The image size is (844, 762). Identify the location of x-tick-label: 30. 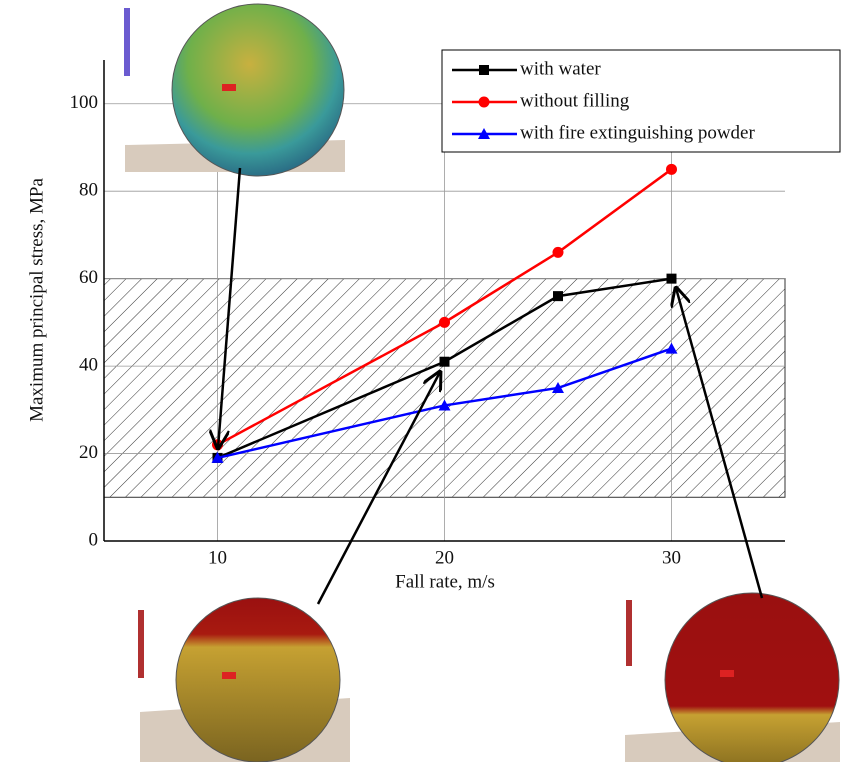
(671, 557).